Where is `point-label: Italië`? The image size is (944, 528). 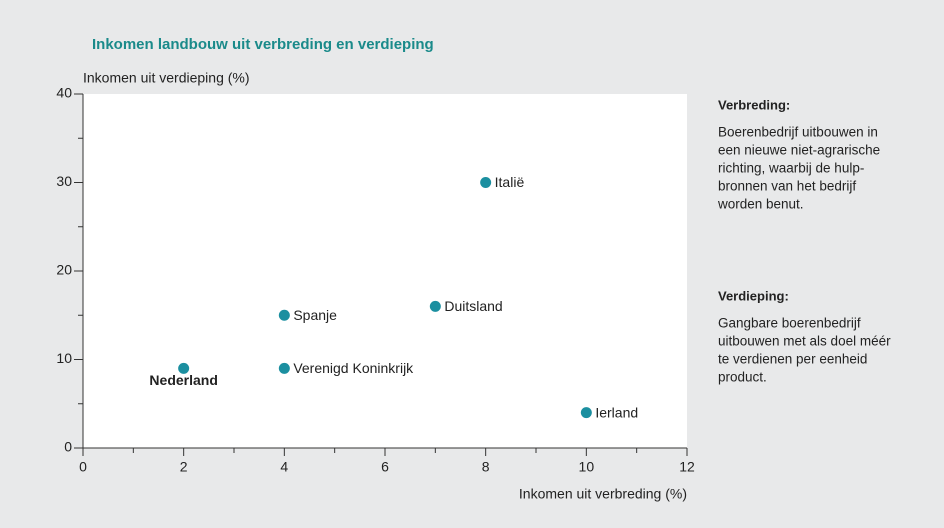
point-label: Italië is located at coordinates (510, 182).